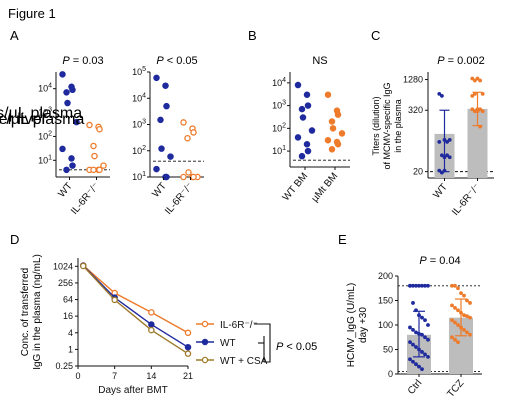 Image resolution: width=520 pixels, height=420 pixels. What do you see at coordinates (385, 276) in the screenshot?
I see `y-tick-label: 200` at bounding box center [385, 276].